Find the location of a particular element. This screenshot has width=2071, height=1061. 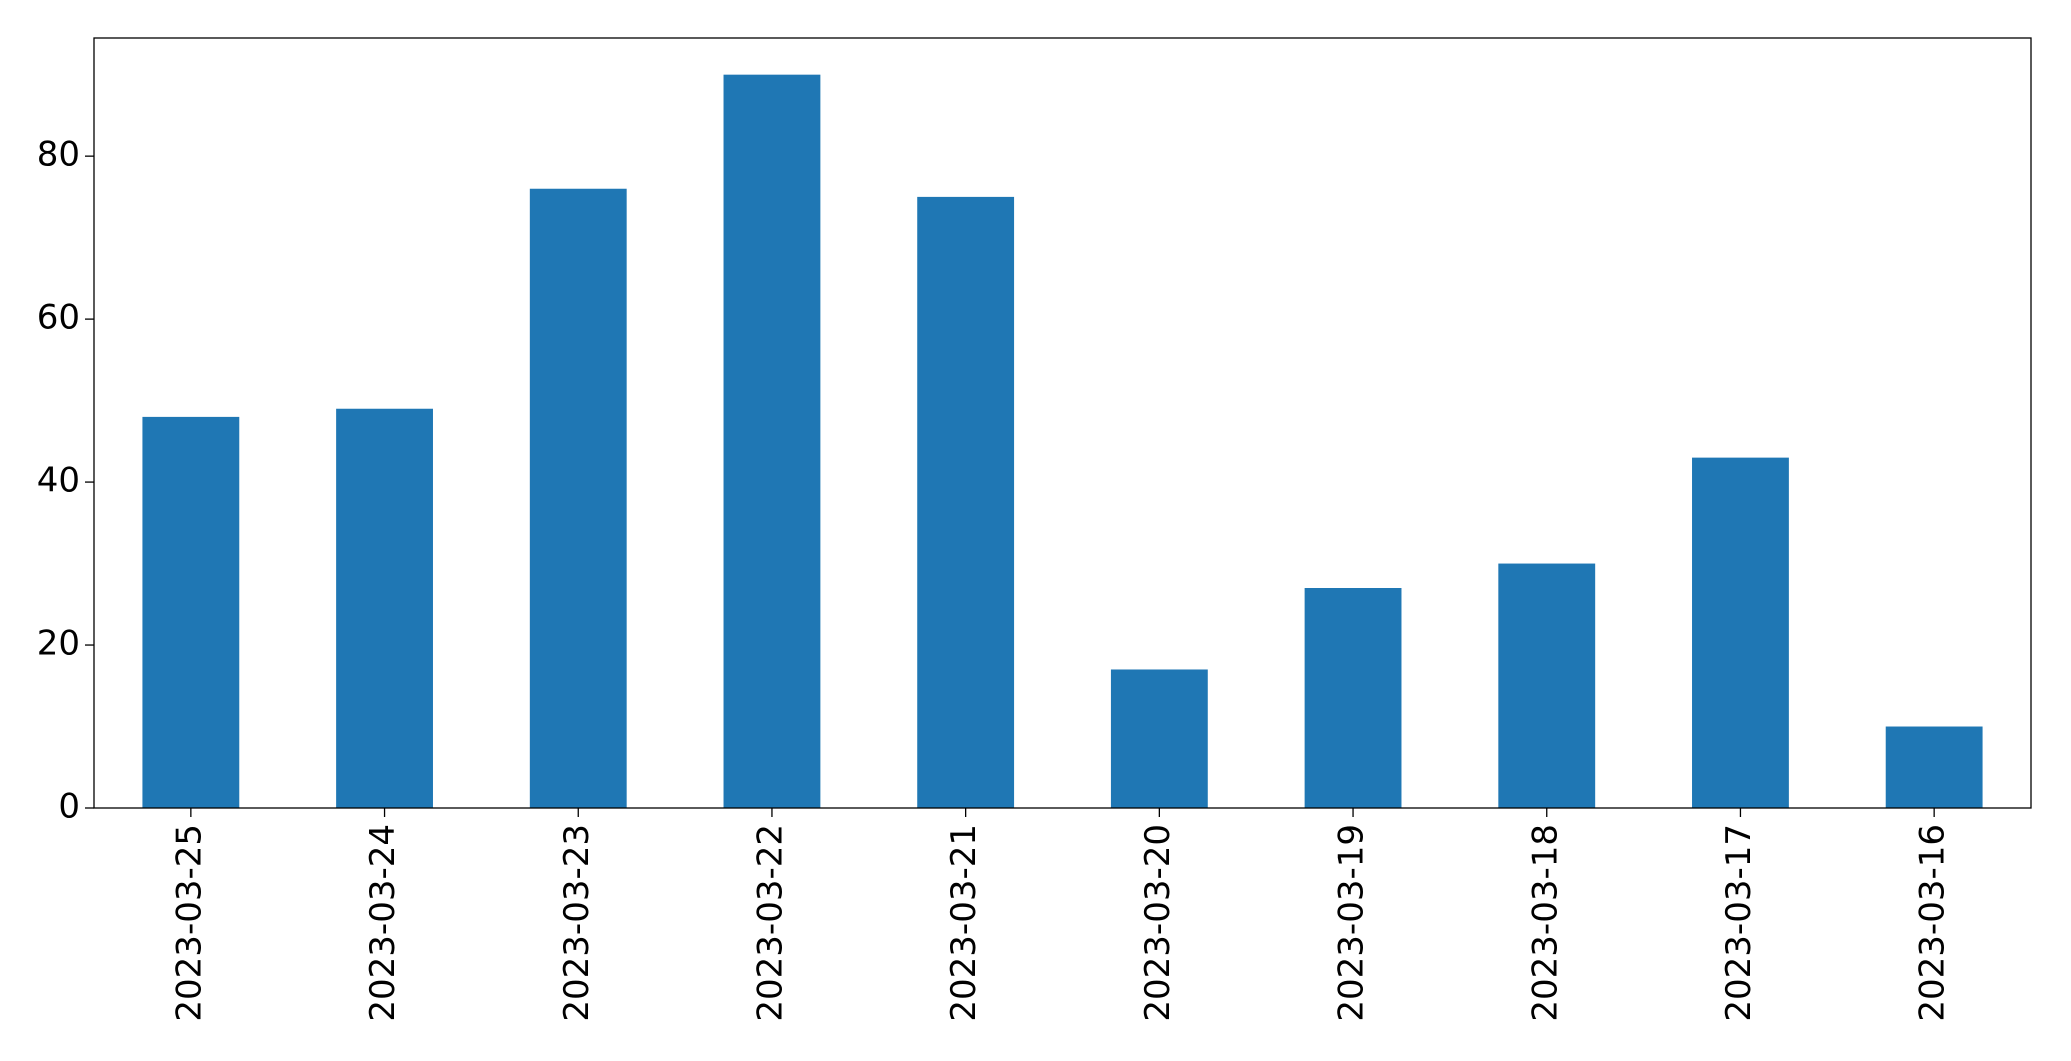

x-tick-label: 2023-03-16 is located at coordinates (1933, 923).